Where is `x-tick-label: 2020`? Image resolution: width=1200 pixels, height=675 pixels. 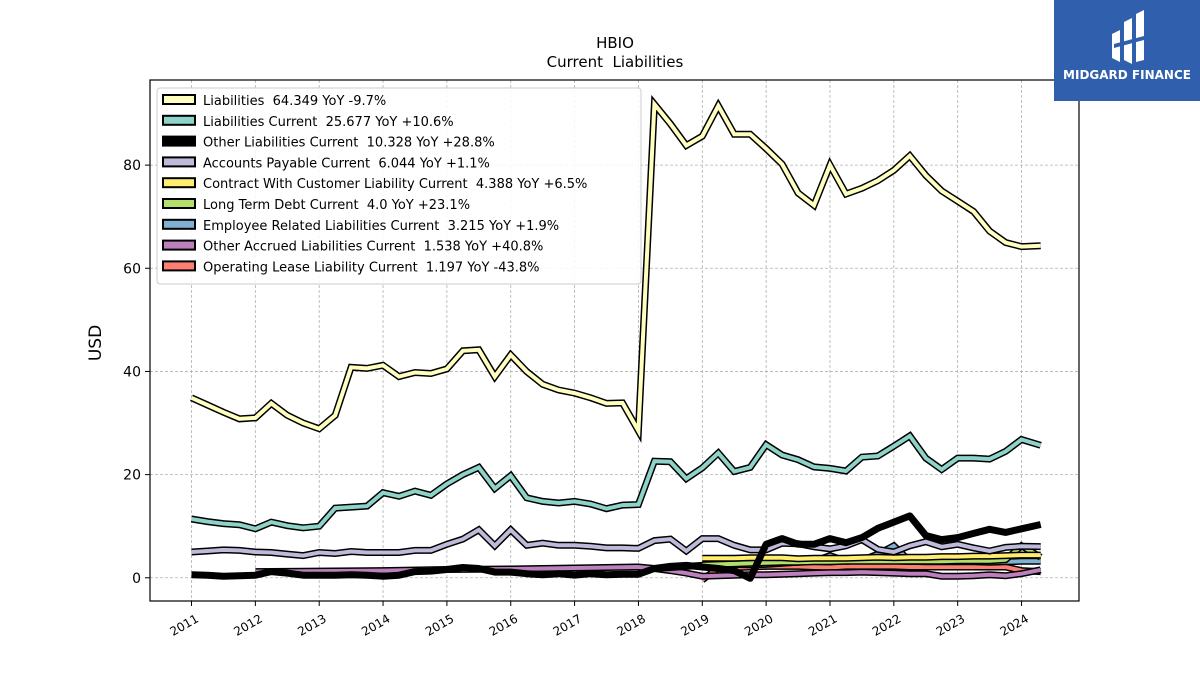 x-tick-label: 2020 is located at coordinates (758, 624).